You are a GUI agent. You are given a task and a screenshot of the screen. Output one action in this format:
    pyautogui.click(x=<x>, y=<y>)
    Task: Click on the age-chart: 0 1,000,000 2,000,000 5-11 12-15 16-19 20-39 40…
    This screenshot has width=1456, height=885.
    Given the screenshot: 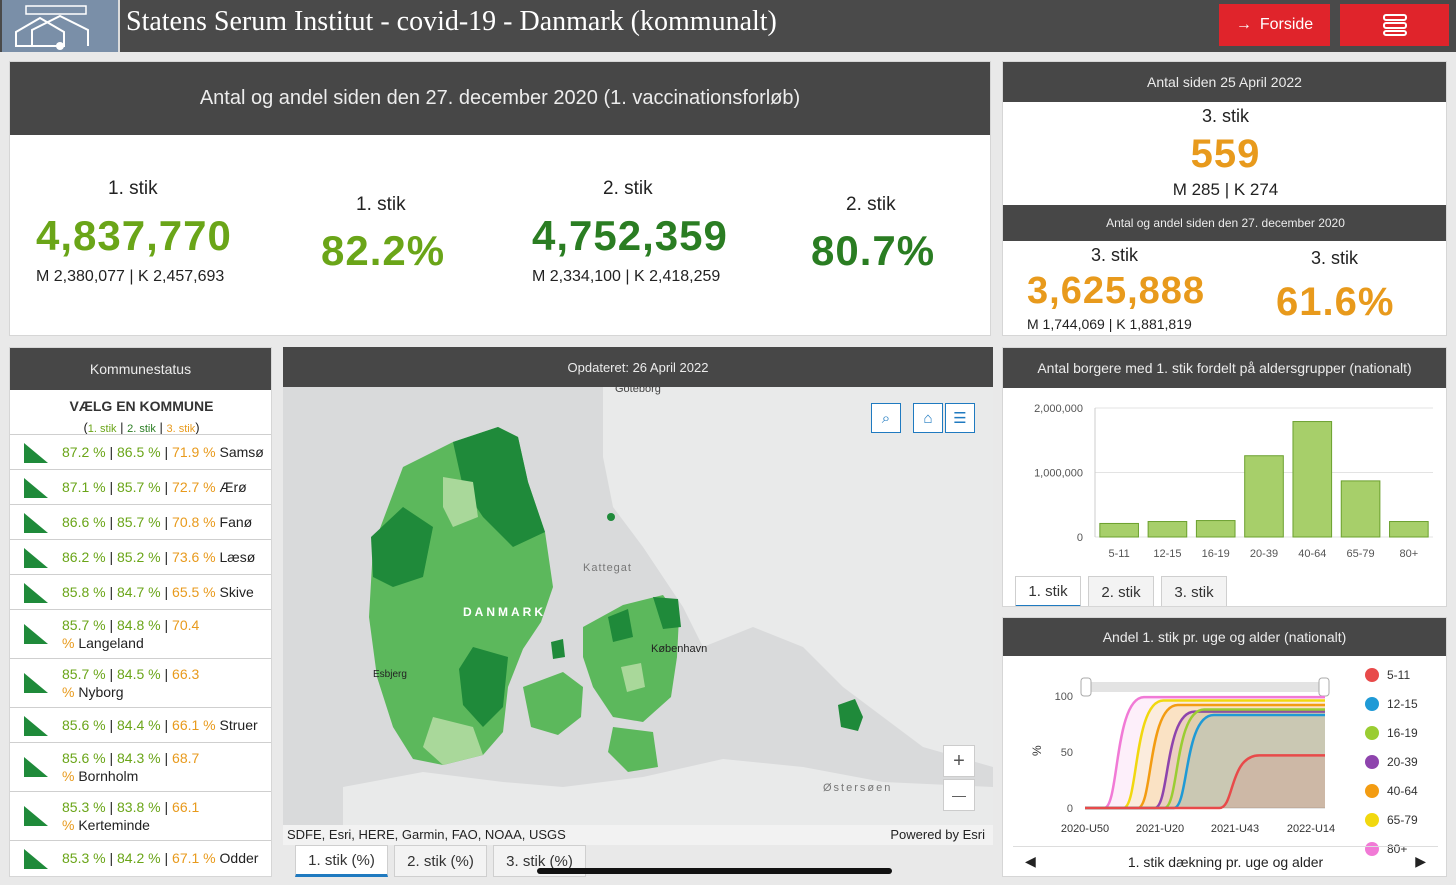 What is the action you would take?
    pyautogui.click(x=1225, y=478)
    